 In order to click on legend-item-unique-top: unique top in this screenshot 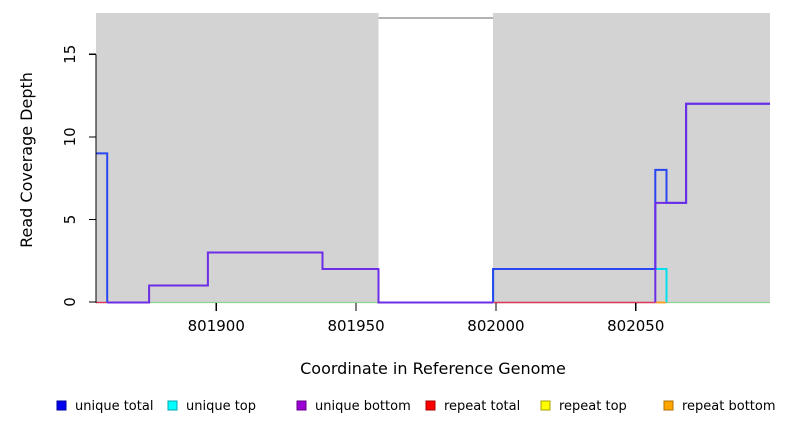, I will do `click(211, 406)`.